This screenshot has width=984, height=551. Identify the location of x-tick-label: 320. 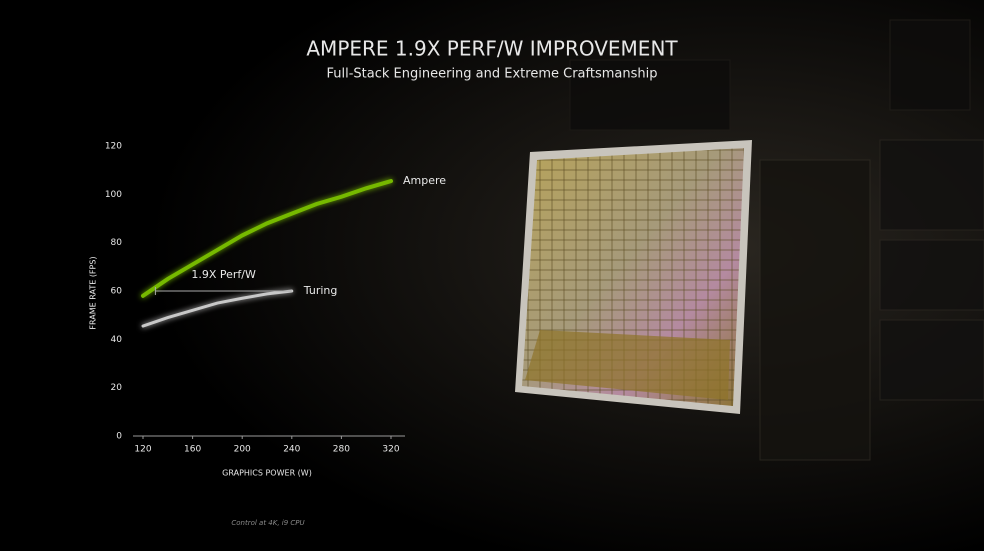
(390, 450).